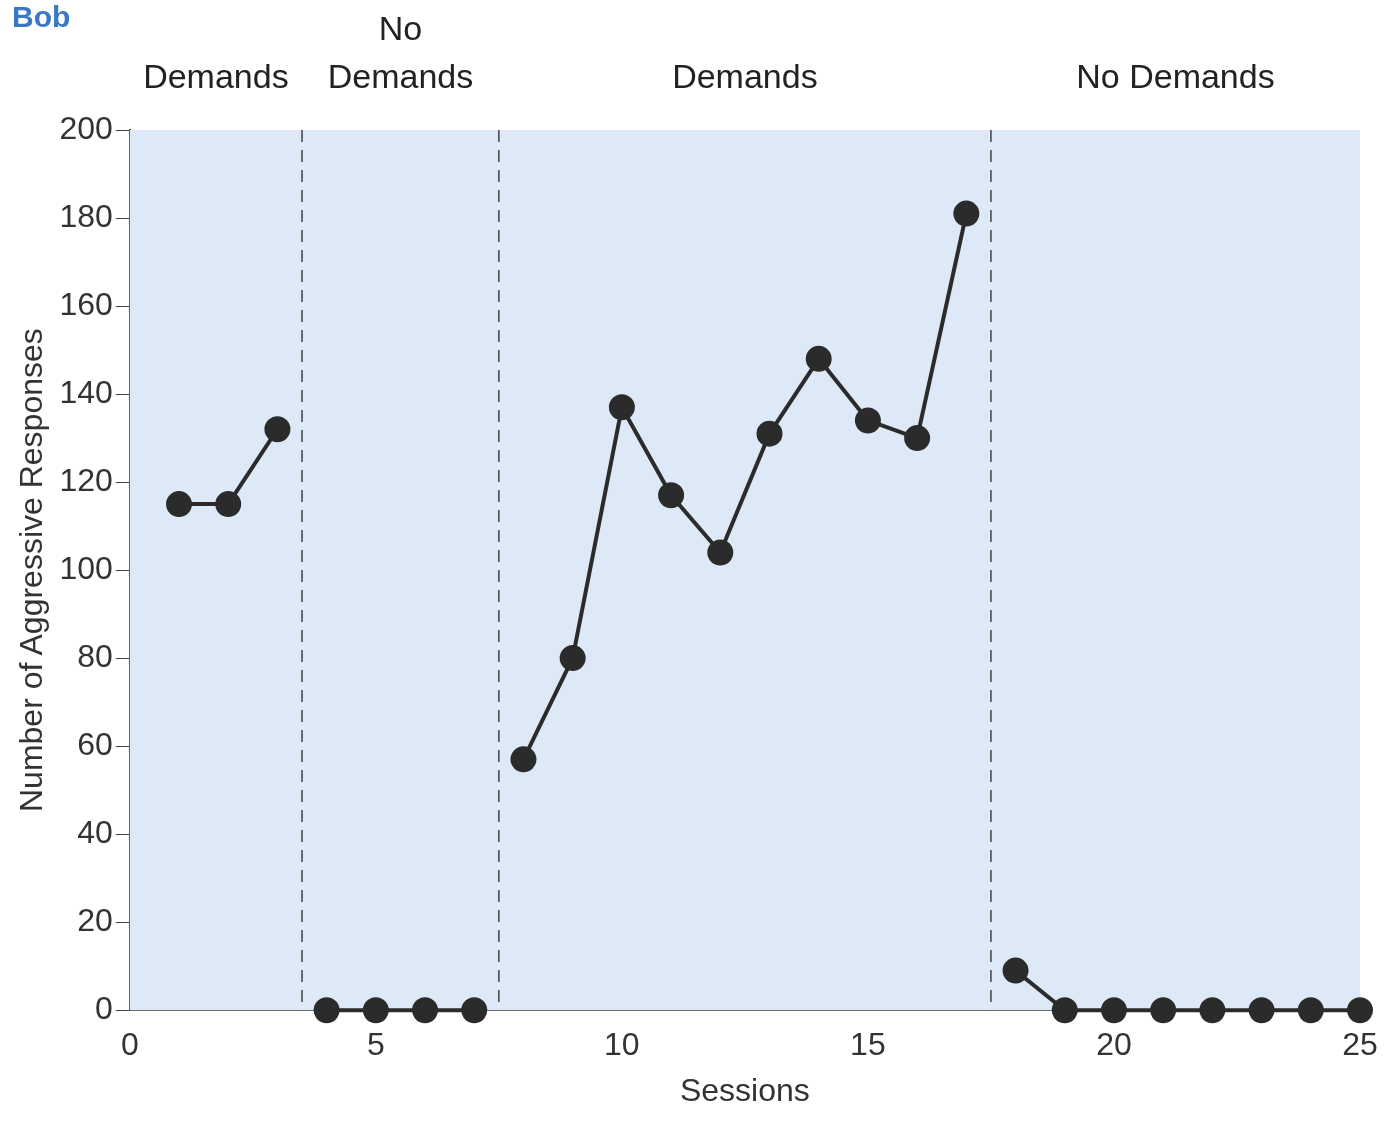 This screenshot has width=1390, height=1125. Describe the element at coordinates (103, 1008) in the screenshot. I see `y-tick-label: 0` at that location.